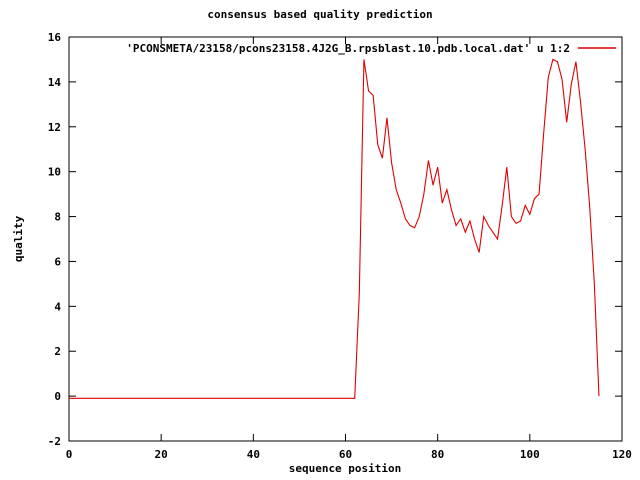  Describe the element at coordinates (345, 454) in the screenshot. I see `x-axis-tick-label: 60` at that location.